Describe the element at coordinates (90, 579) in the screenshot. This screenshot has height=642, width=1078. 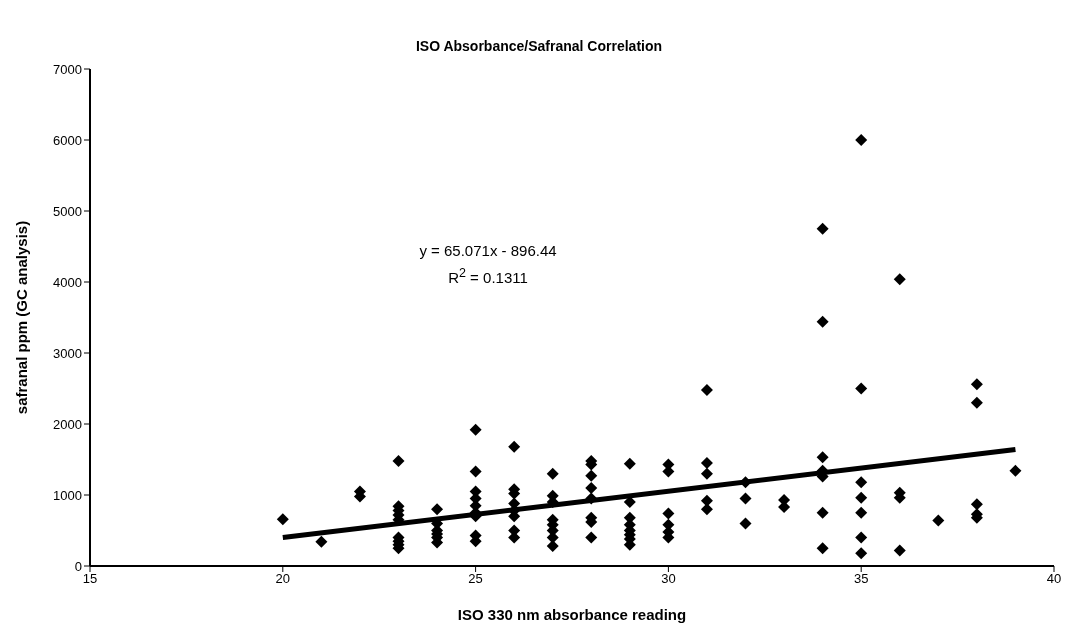
I see `x-tick-label: 15` at that location.